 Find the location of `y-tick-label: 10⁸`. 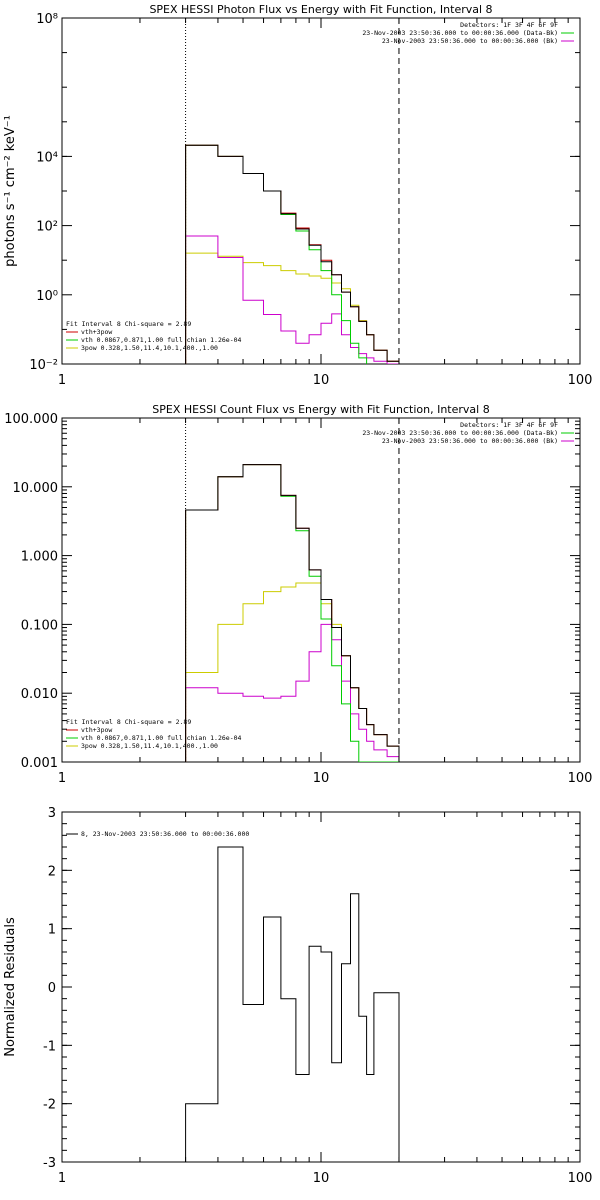

y-tick-label: 10⁸ is located at coordinates (47, 19).